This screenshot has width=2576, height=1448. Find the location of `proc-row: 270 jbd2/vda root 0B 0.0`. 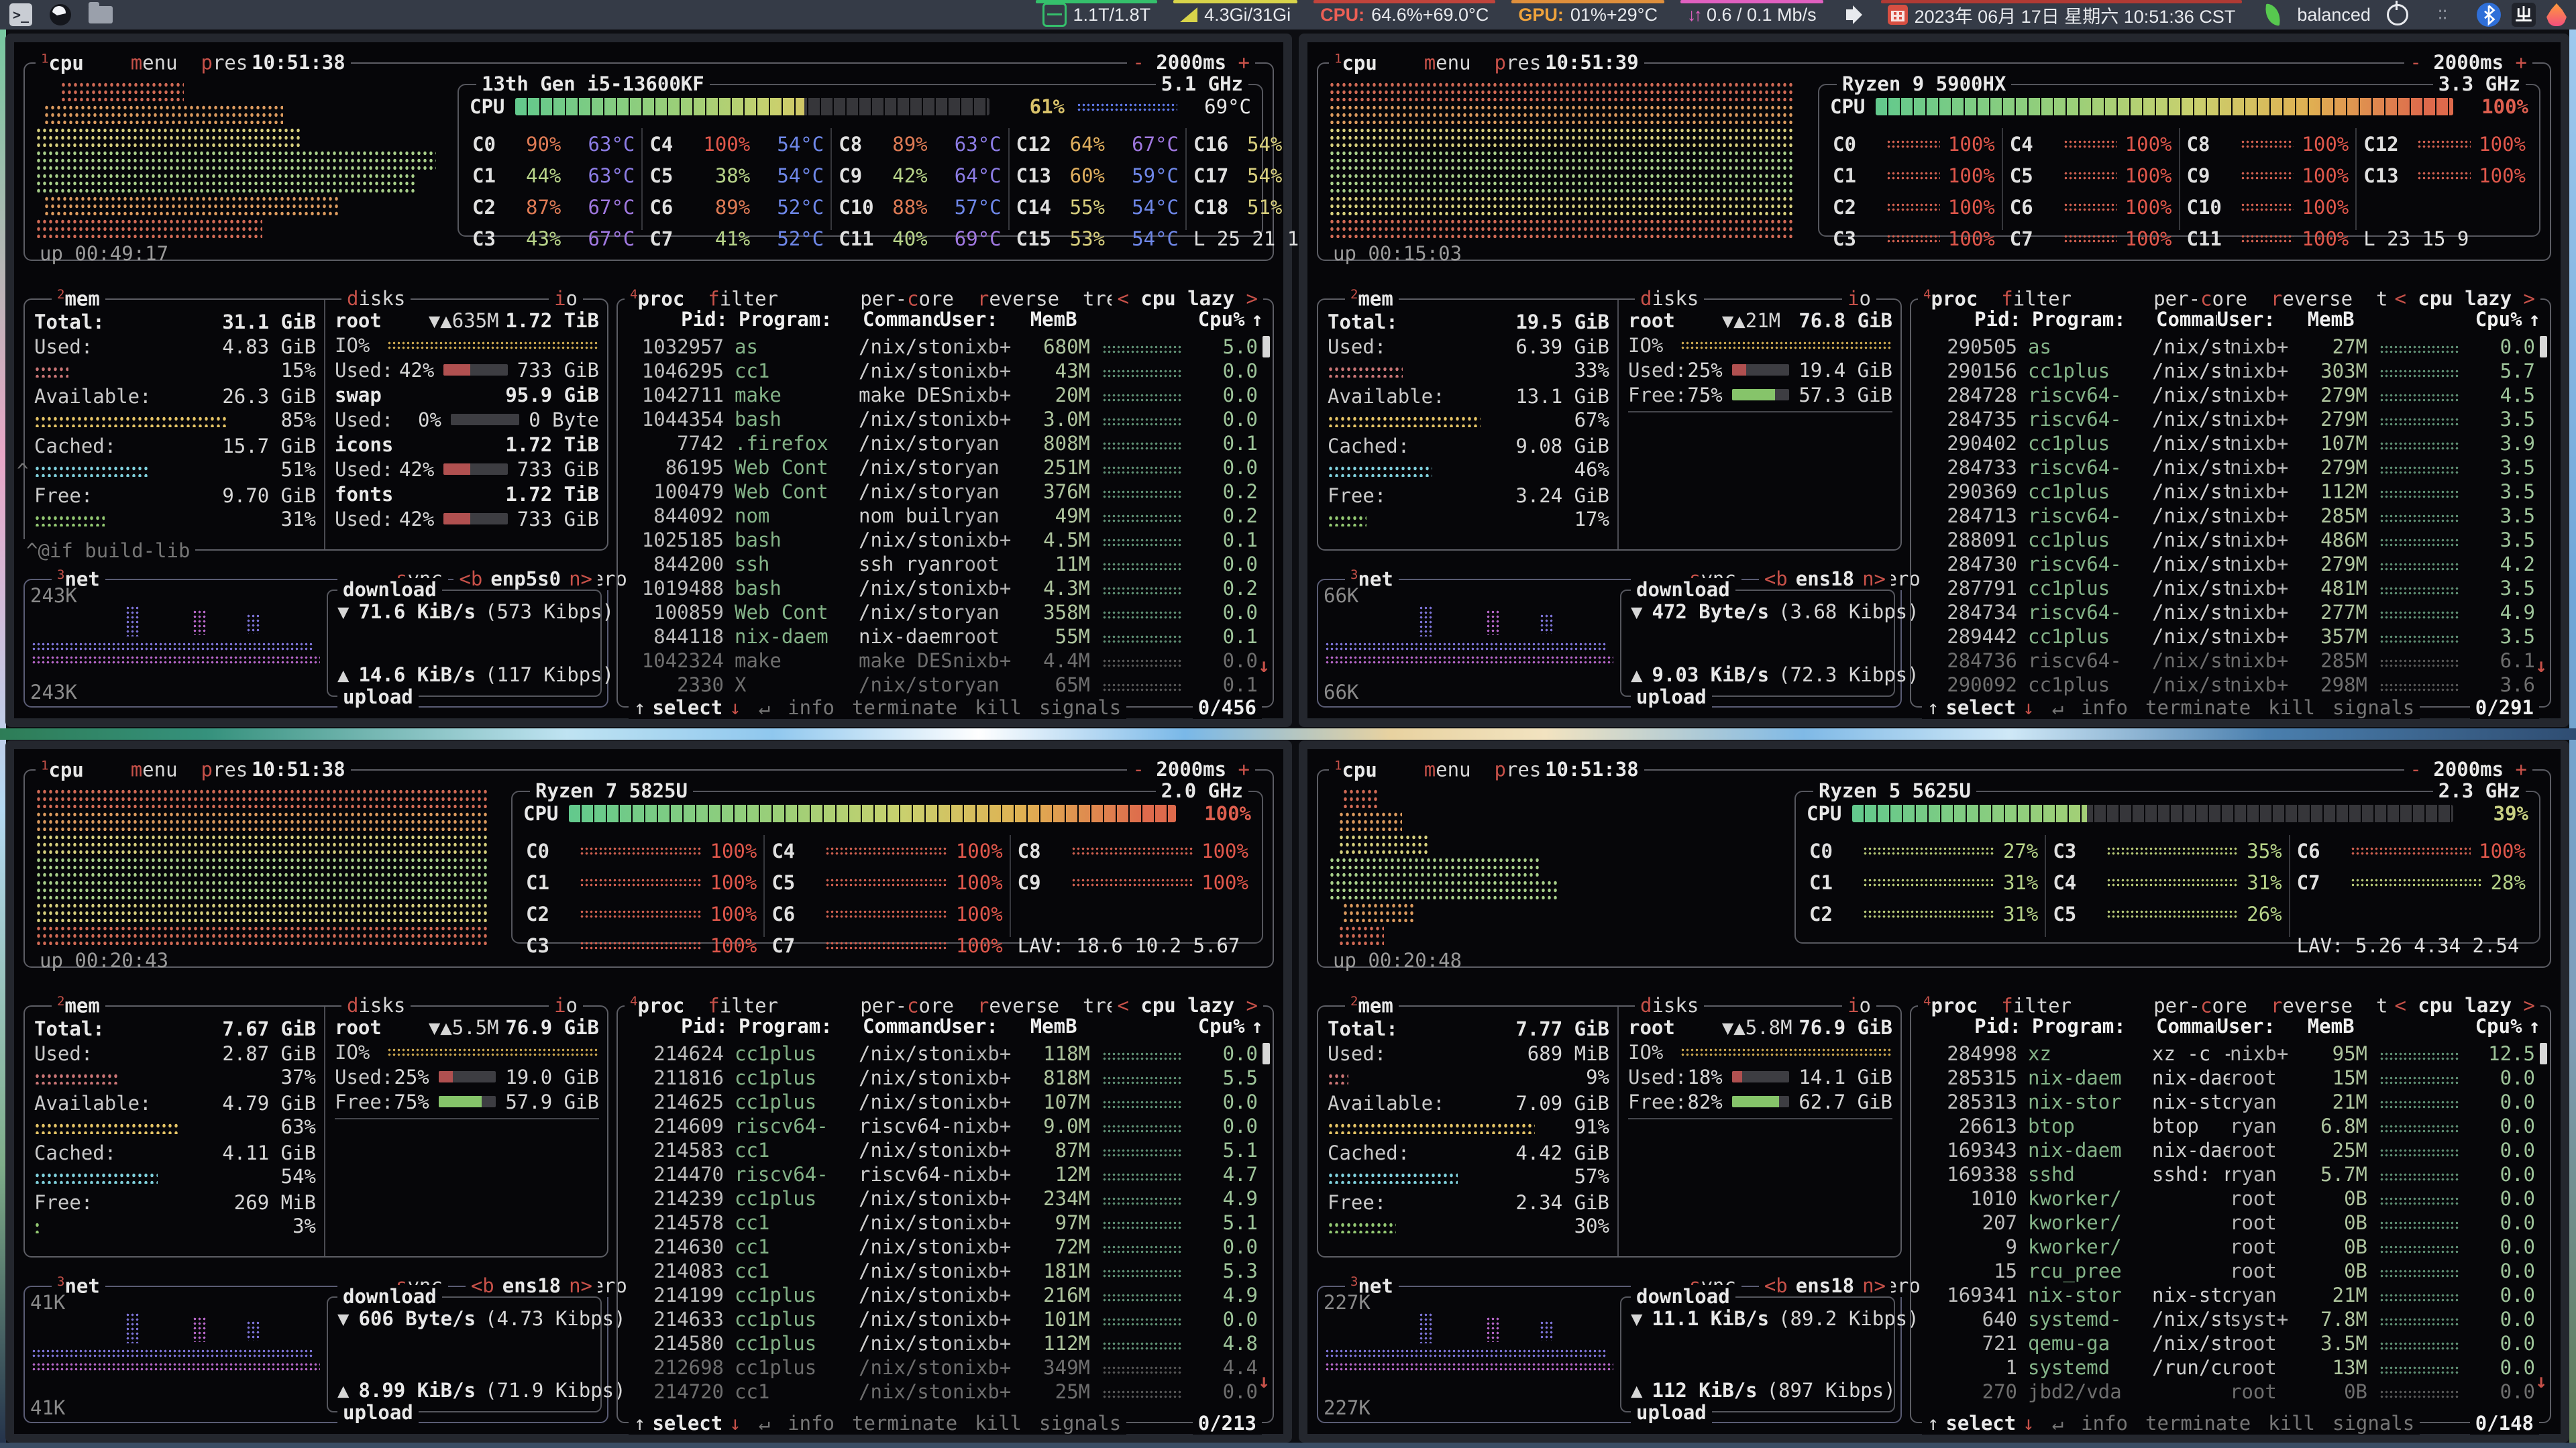

proc-row: 270 jbd2/vda root 0B 0.0 is located at coordinates (2226, 1392).